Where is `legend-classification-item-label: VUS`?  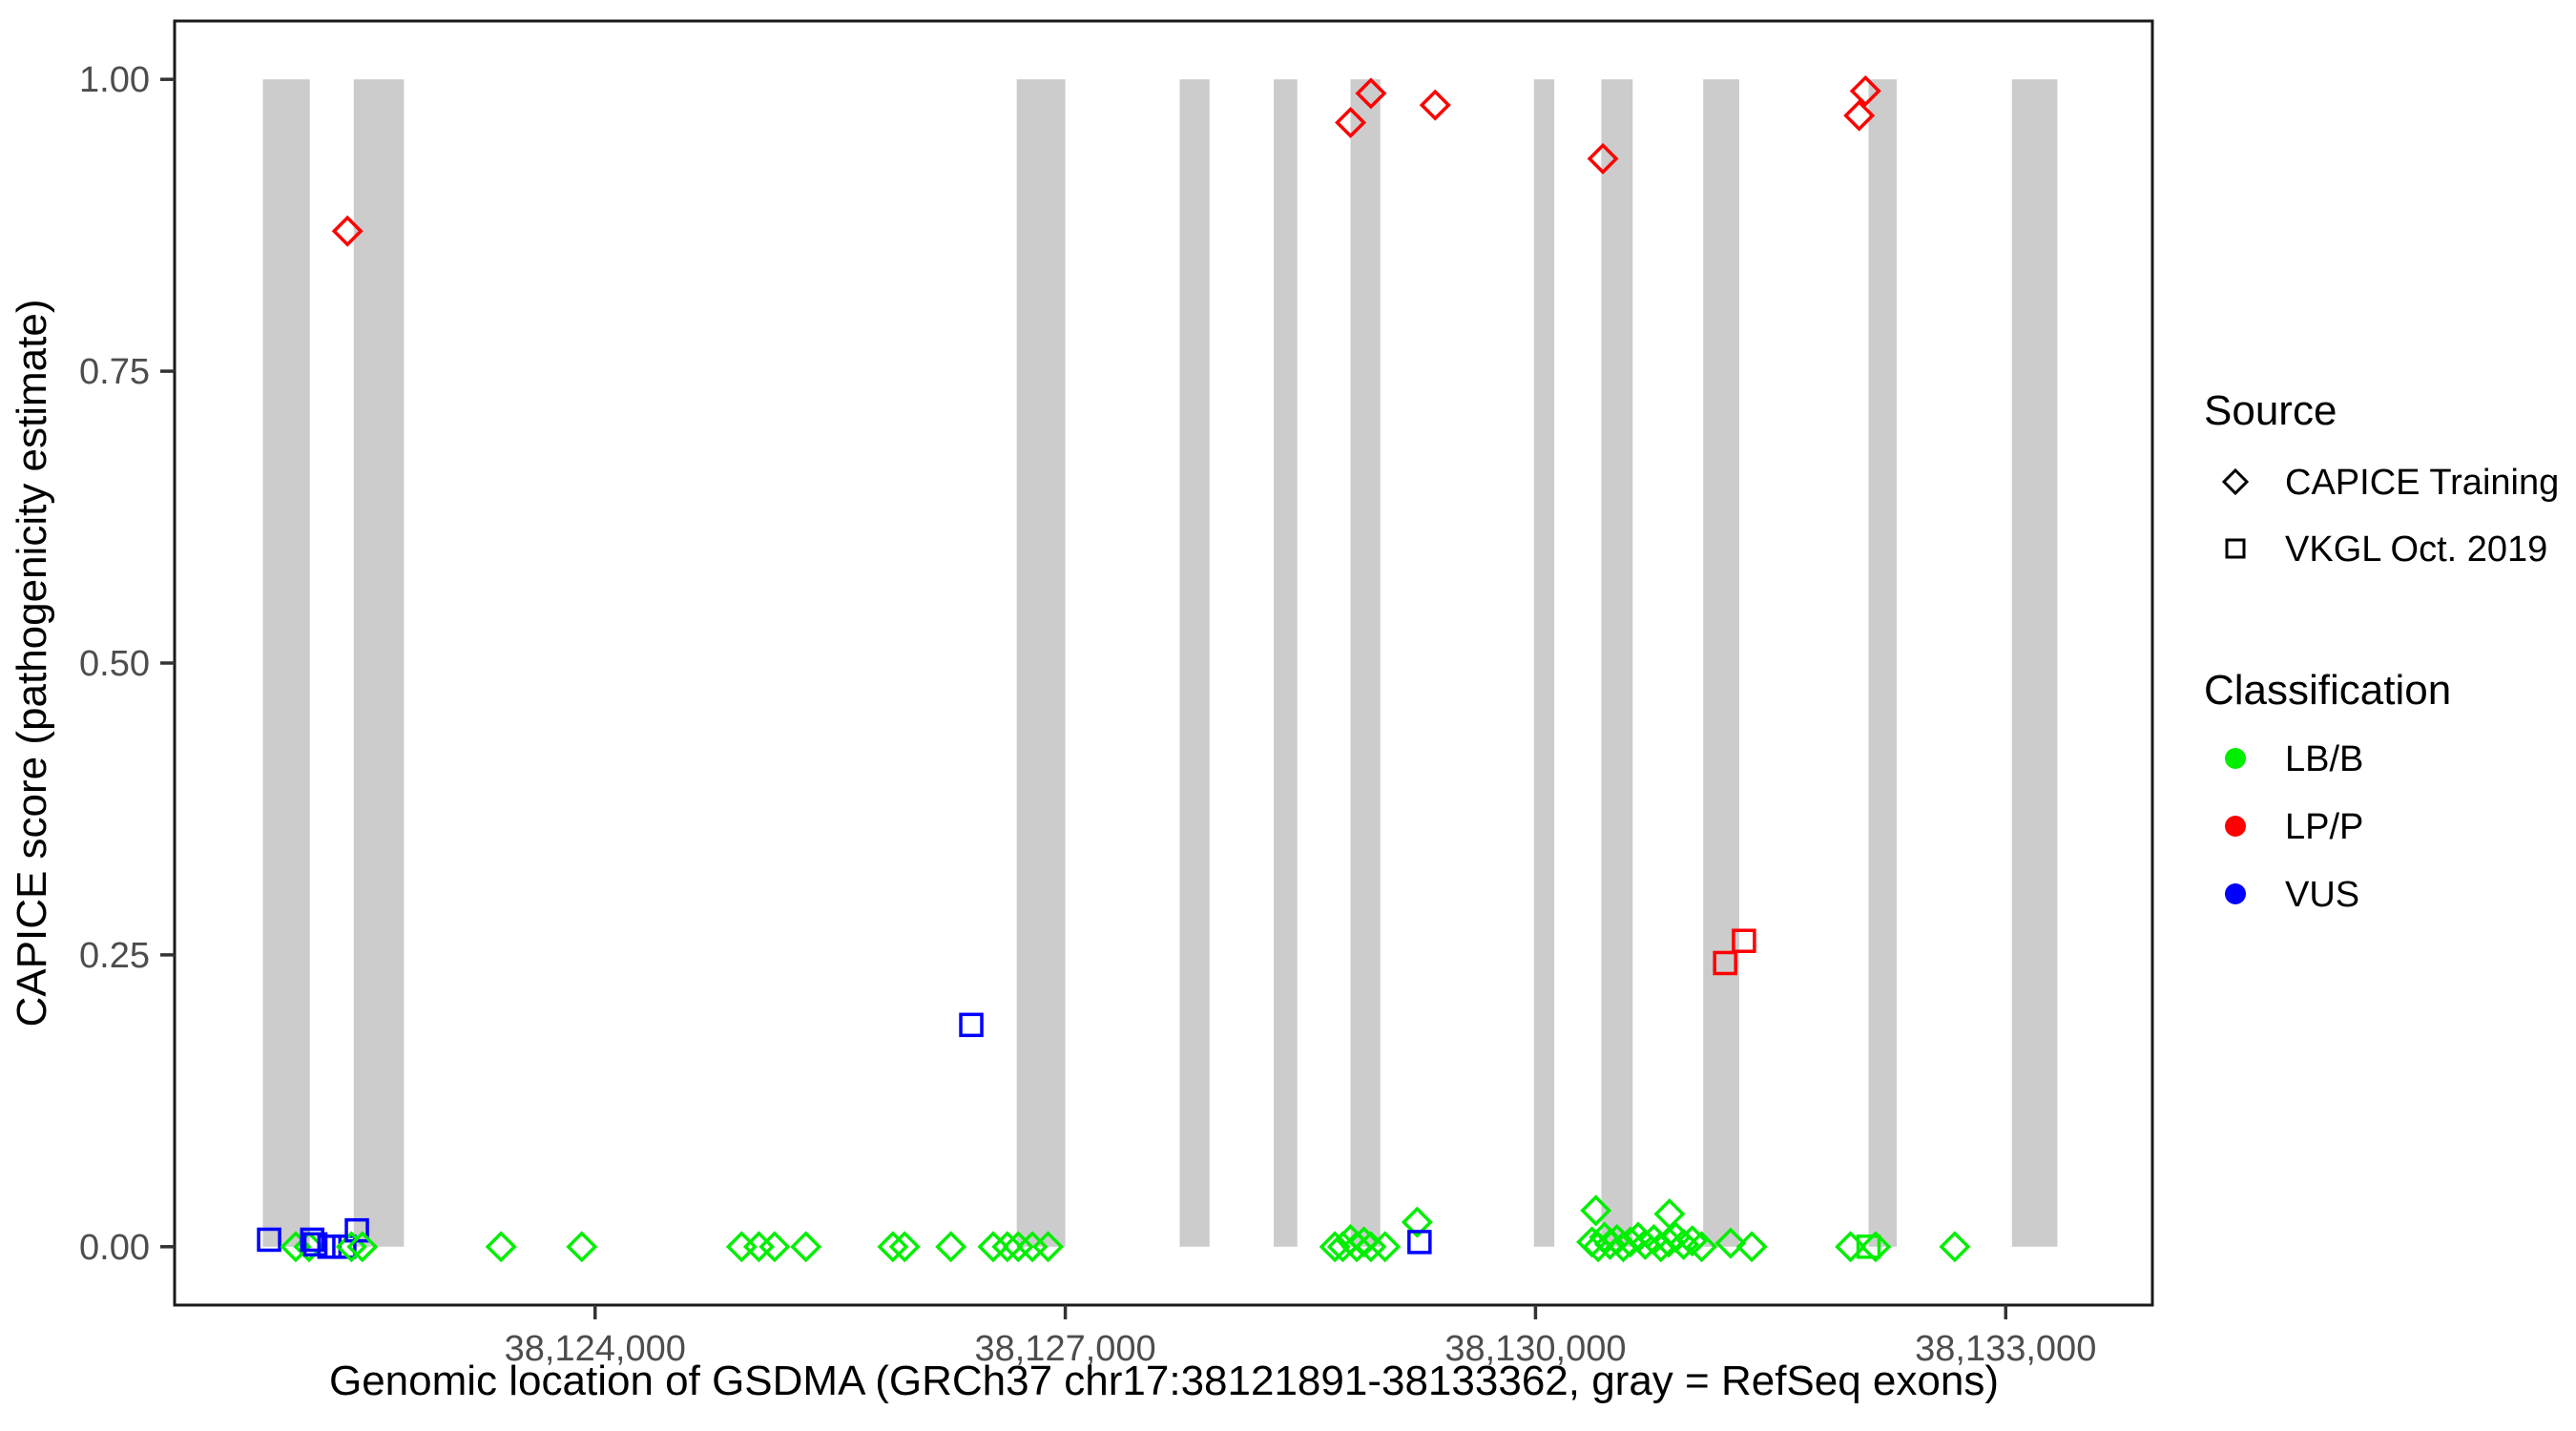
legend-classification-item-label: VUS is located at coordinates (2322, 895).